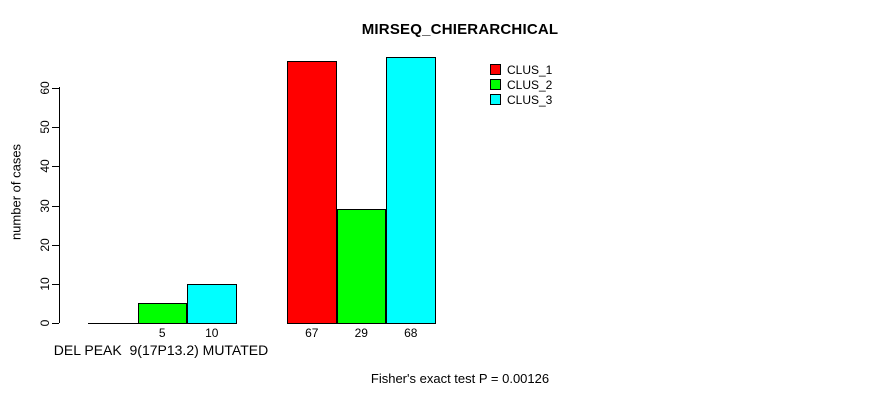 This screenshot has width=890, height=400. What do you see at coordinates (460, 29) in the screenshot?
I see `chart-title: MIRSEQ_CHIERARCHICAL` at bounding box center [460, 29].